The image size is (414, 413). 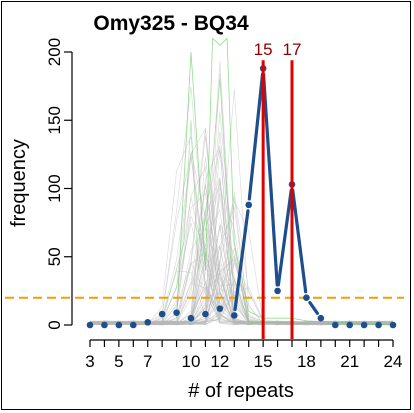 What do you see at coordinates (19, 183) in the screenshot?
I see `y-axis-label: frequency` at bounding box center [19, 183].